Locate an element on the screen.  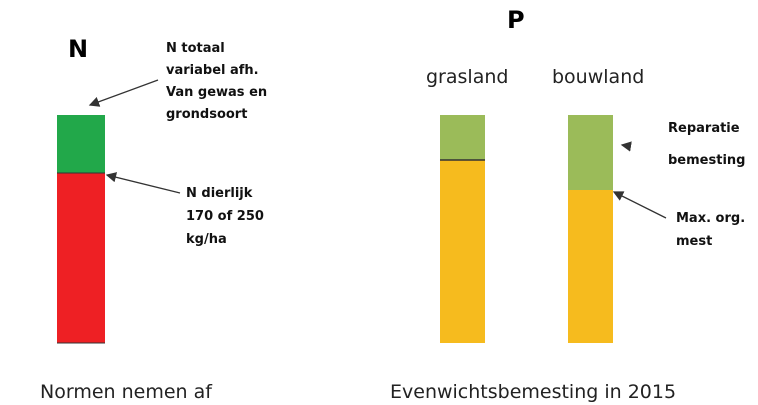
note-repair: Reparatie bemesting is located at coordinates (706, 144).